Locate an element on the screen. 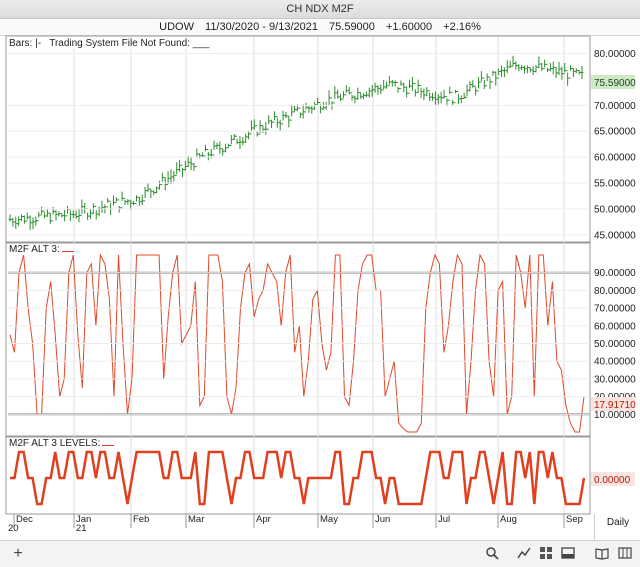 This screenshot has height=567, width=640. osc-axis-label: 50.00000 is located at coordinates (615, 344).